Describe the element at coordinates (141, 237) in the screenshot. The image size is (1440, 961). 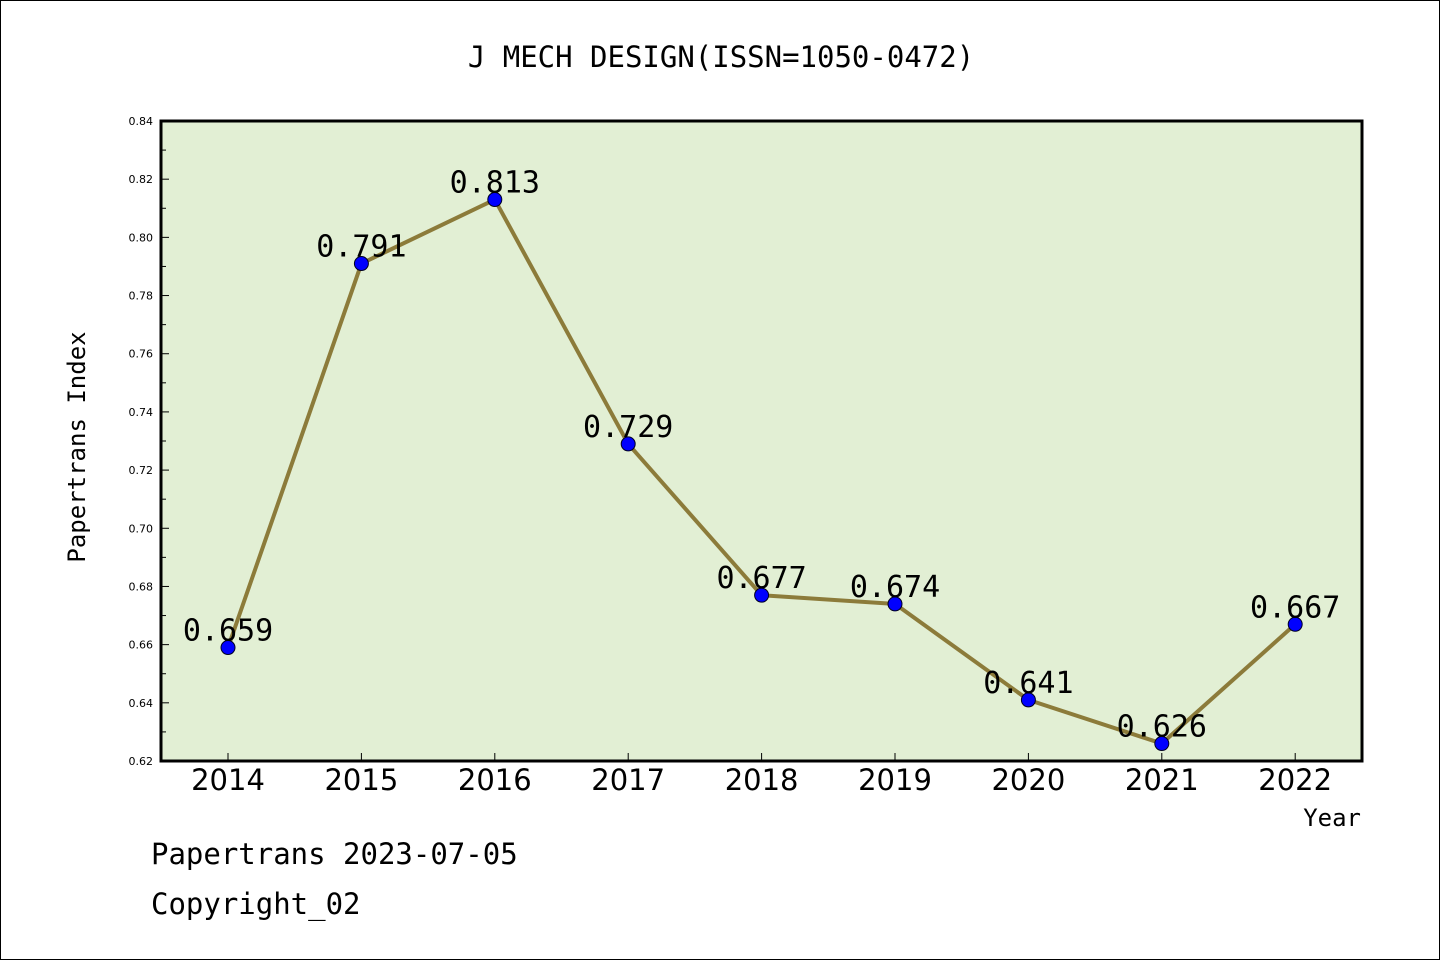
I see `y-tick-label: 0.80` at that location.